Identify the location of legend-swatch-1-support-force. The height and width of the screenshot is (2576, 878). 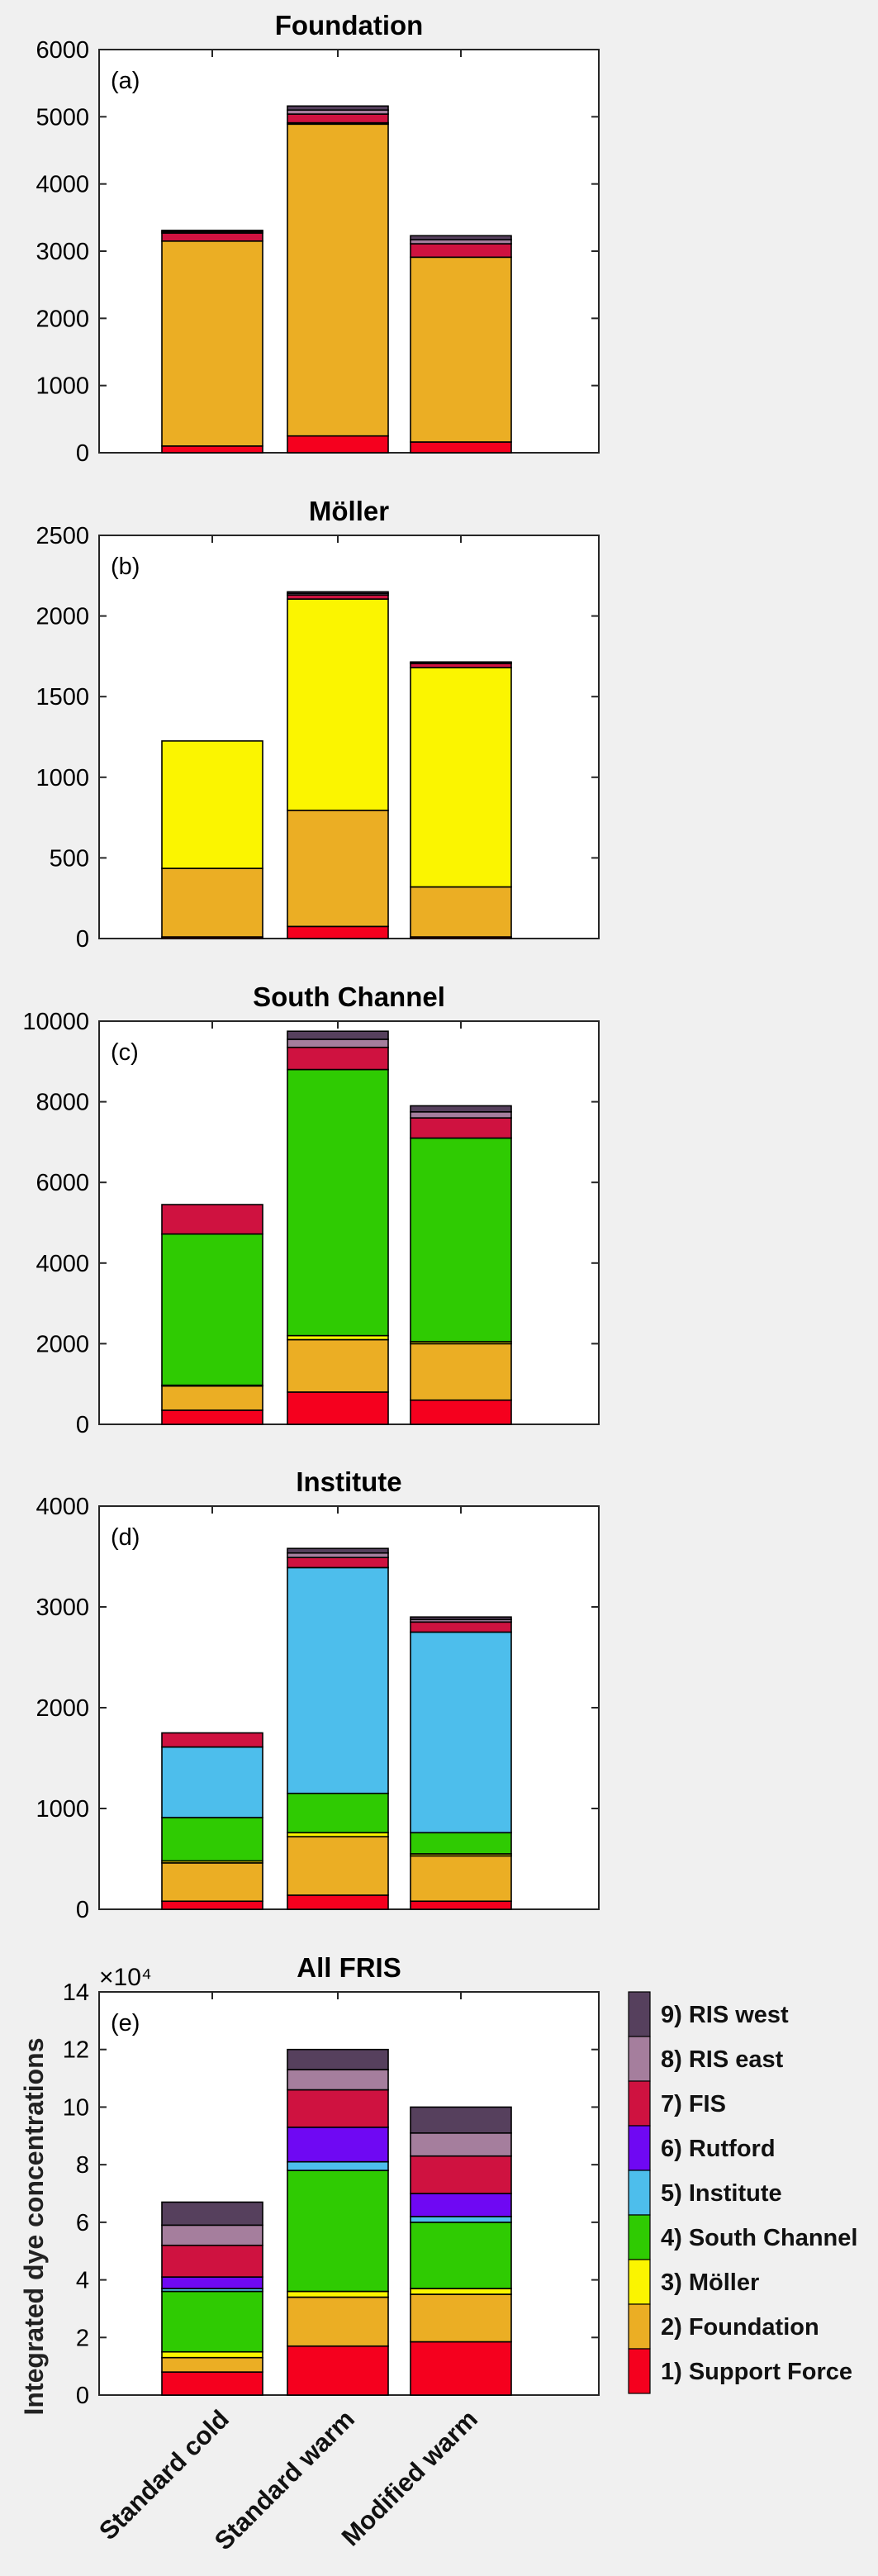
(639, 2371).